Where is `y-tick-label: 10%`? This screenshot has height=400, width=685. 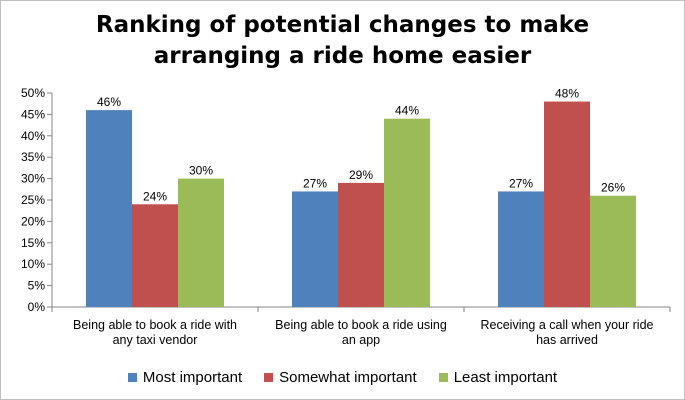
y-tick-label: 10% is located at coordinates (33, 264).